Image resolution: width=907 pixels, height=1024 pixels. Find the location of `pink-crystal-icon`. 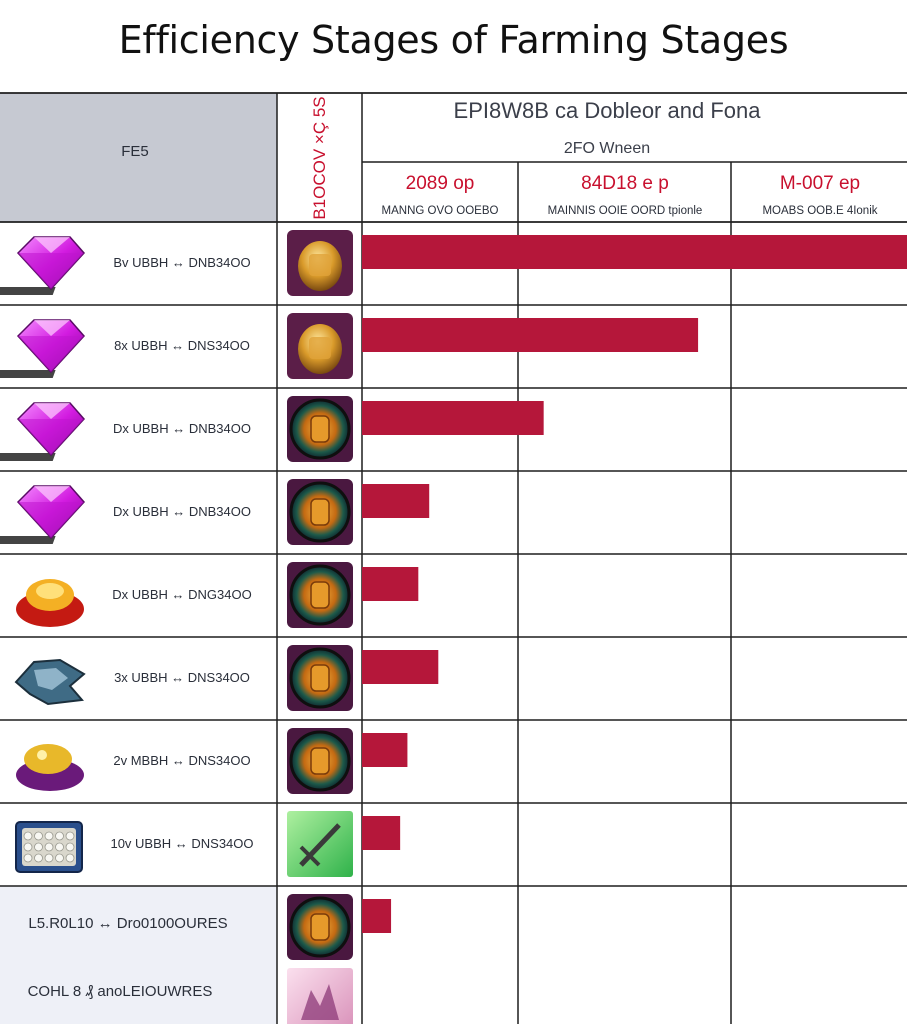

pink-crystal-icon is located at coordinates (320, 996).